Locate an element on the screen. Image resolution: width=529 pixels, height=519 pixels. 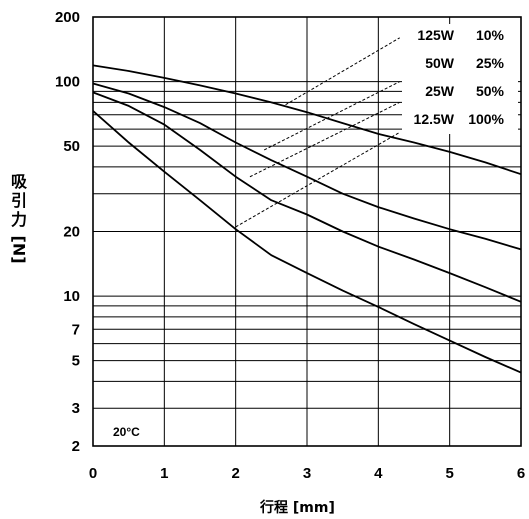
y-tick-label: 2 is located at coordinates (76, 446).